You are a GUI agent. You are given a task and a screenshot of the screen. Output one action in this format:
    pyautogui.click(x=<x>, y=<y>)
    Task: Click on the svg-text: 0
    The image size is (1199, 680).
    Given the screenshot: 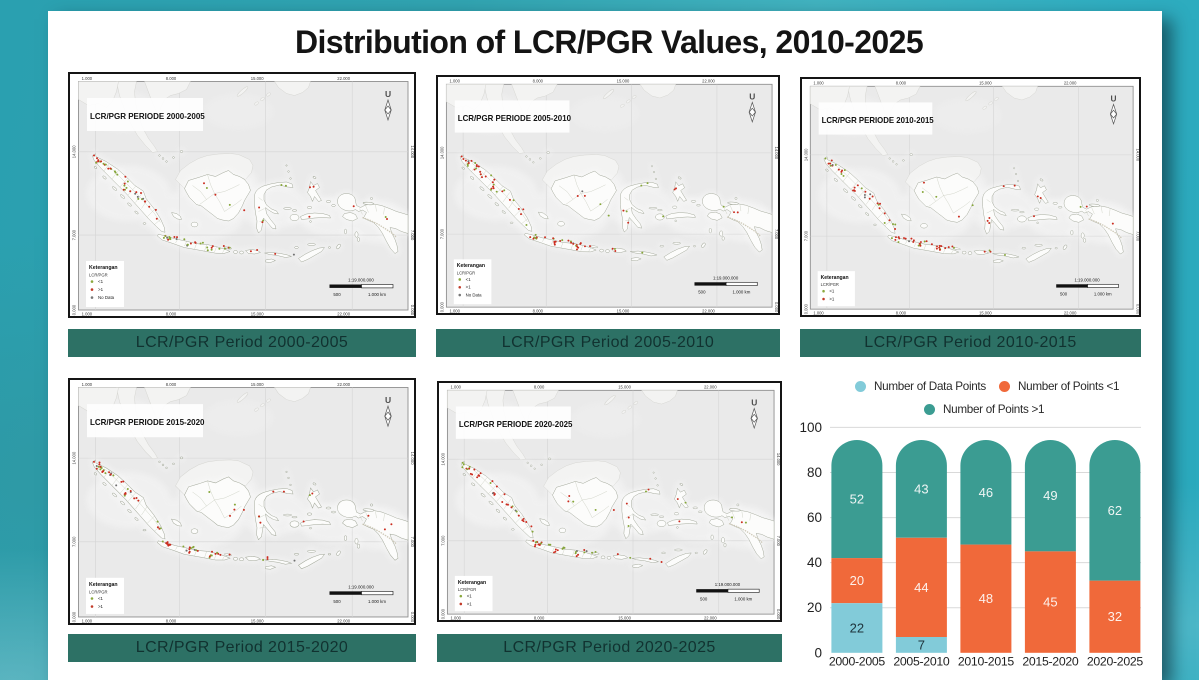 What is the action you would take?
    pyautogui.click(x=818, y=652)
    